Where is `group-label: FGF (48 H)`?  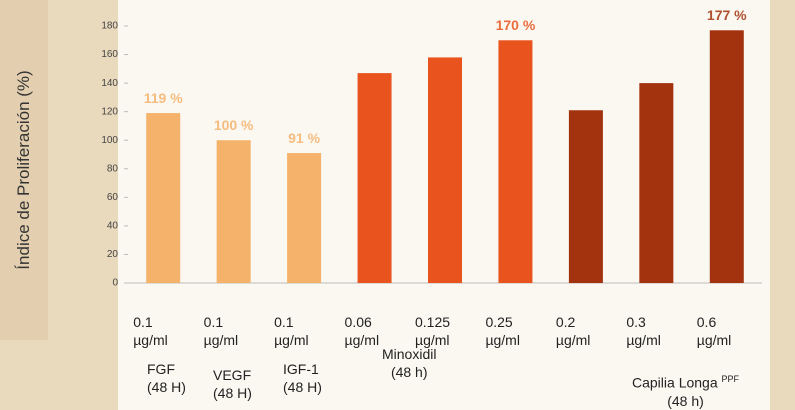 group-label: FGF (48 H) is located at coordinates (166, 378).